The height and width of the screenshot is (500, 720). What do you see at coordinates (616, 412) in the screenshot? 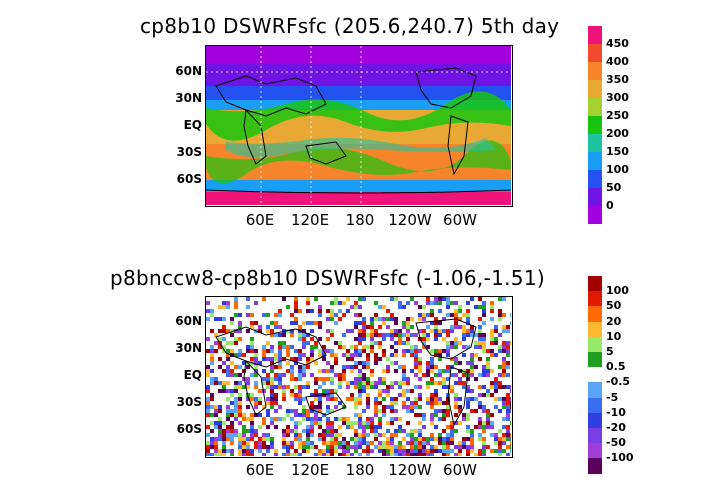
I see `colorbar-label: -10` at bounding box center [616, 412].